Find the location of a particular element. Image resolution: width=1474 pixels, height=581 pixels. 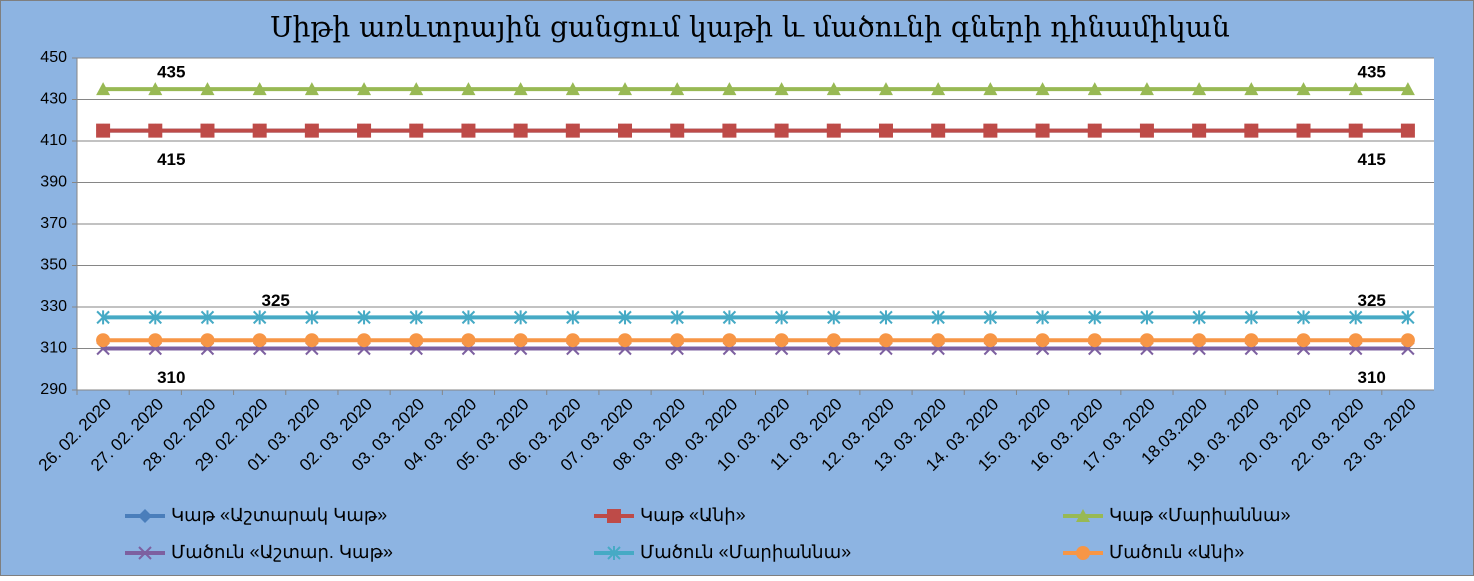

legend-label: Մածուն «Անի» is located at coordinates (1176, 552).